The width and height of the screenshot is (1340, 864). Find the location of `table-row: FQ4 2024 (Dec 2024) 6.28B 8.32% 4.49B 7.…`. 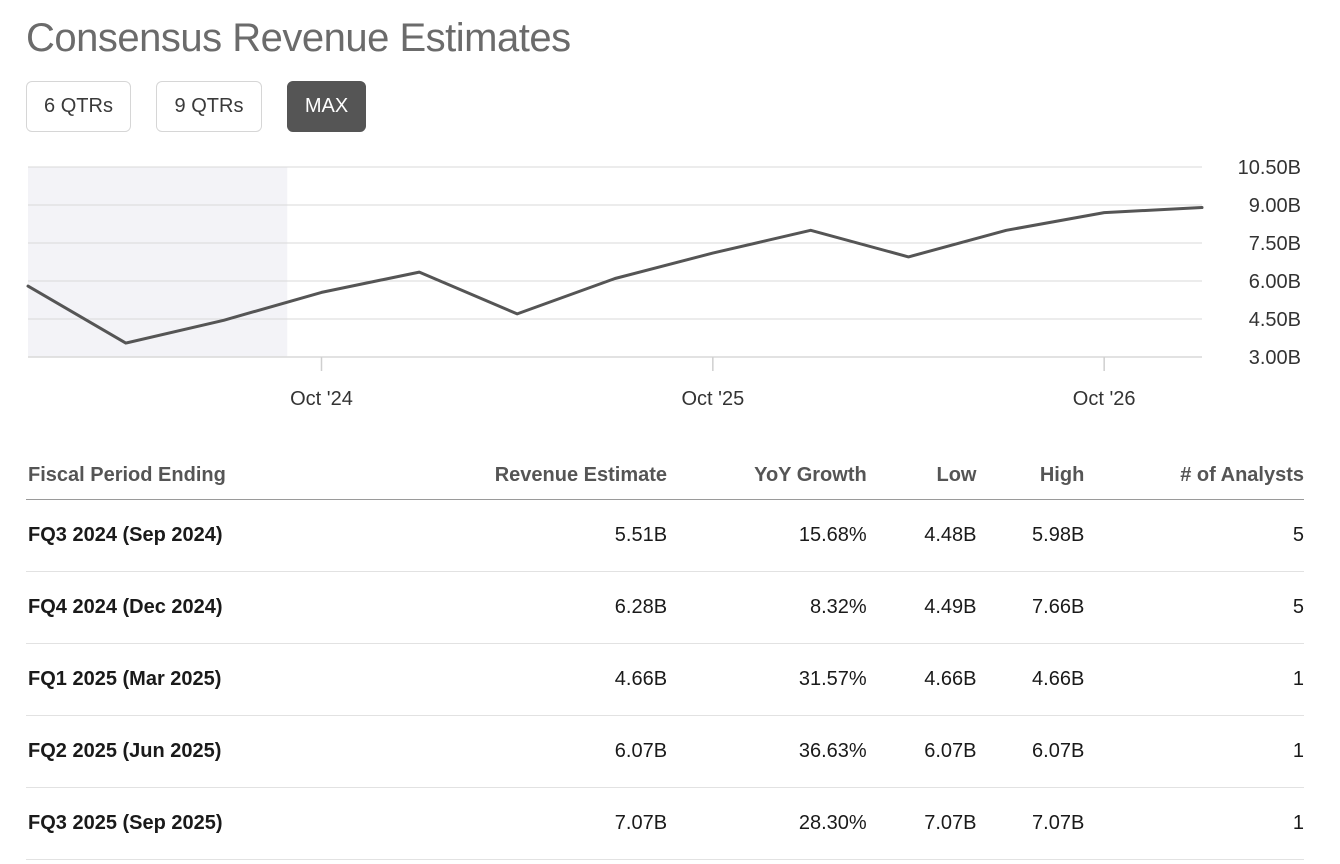

table-row: FQ4 2024 (Dec 2024) 6.28B 8.32% 4.49B 7.… is located at coordinates (665, 607).